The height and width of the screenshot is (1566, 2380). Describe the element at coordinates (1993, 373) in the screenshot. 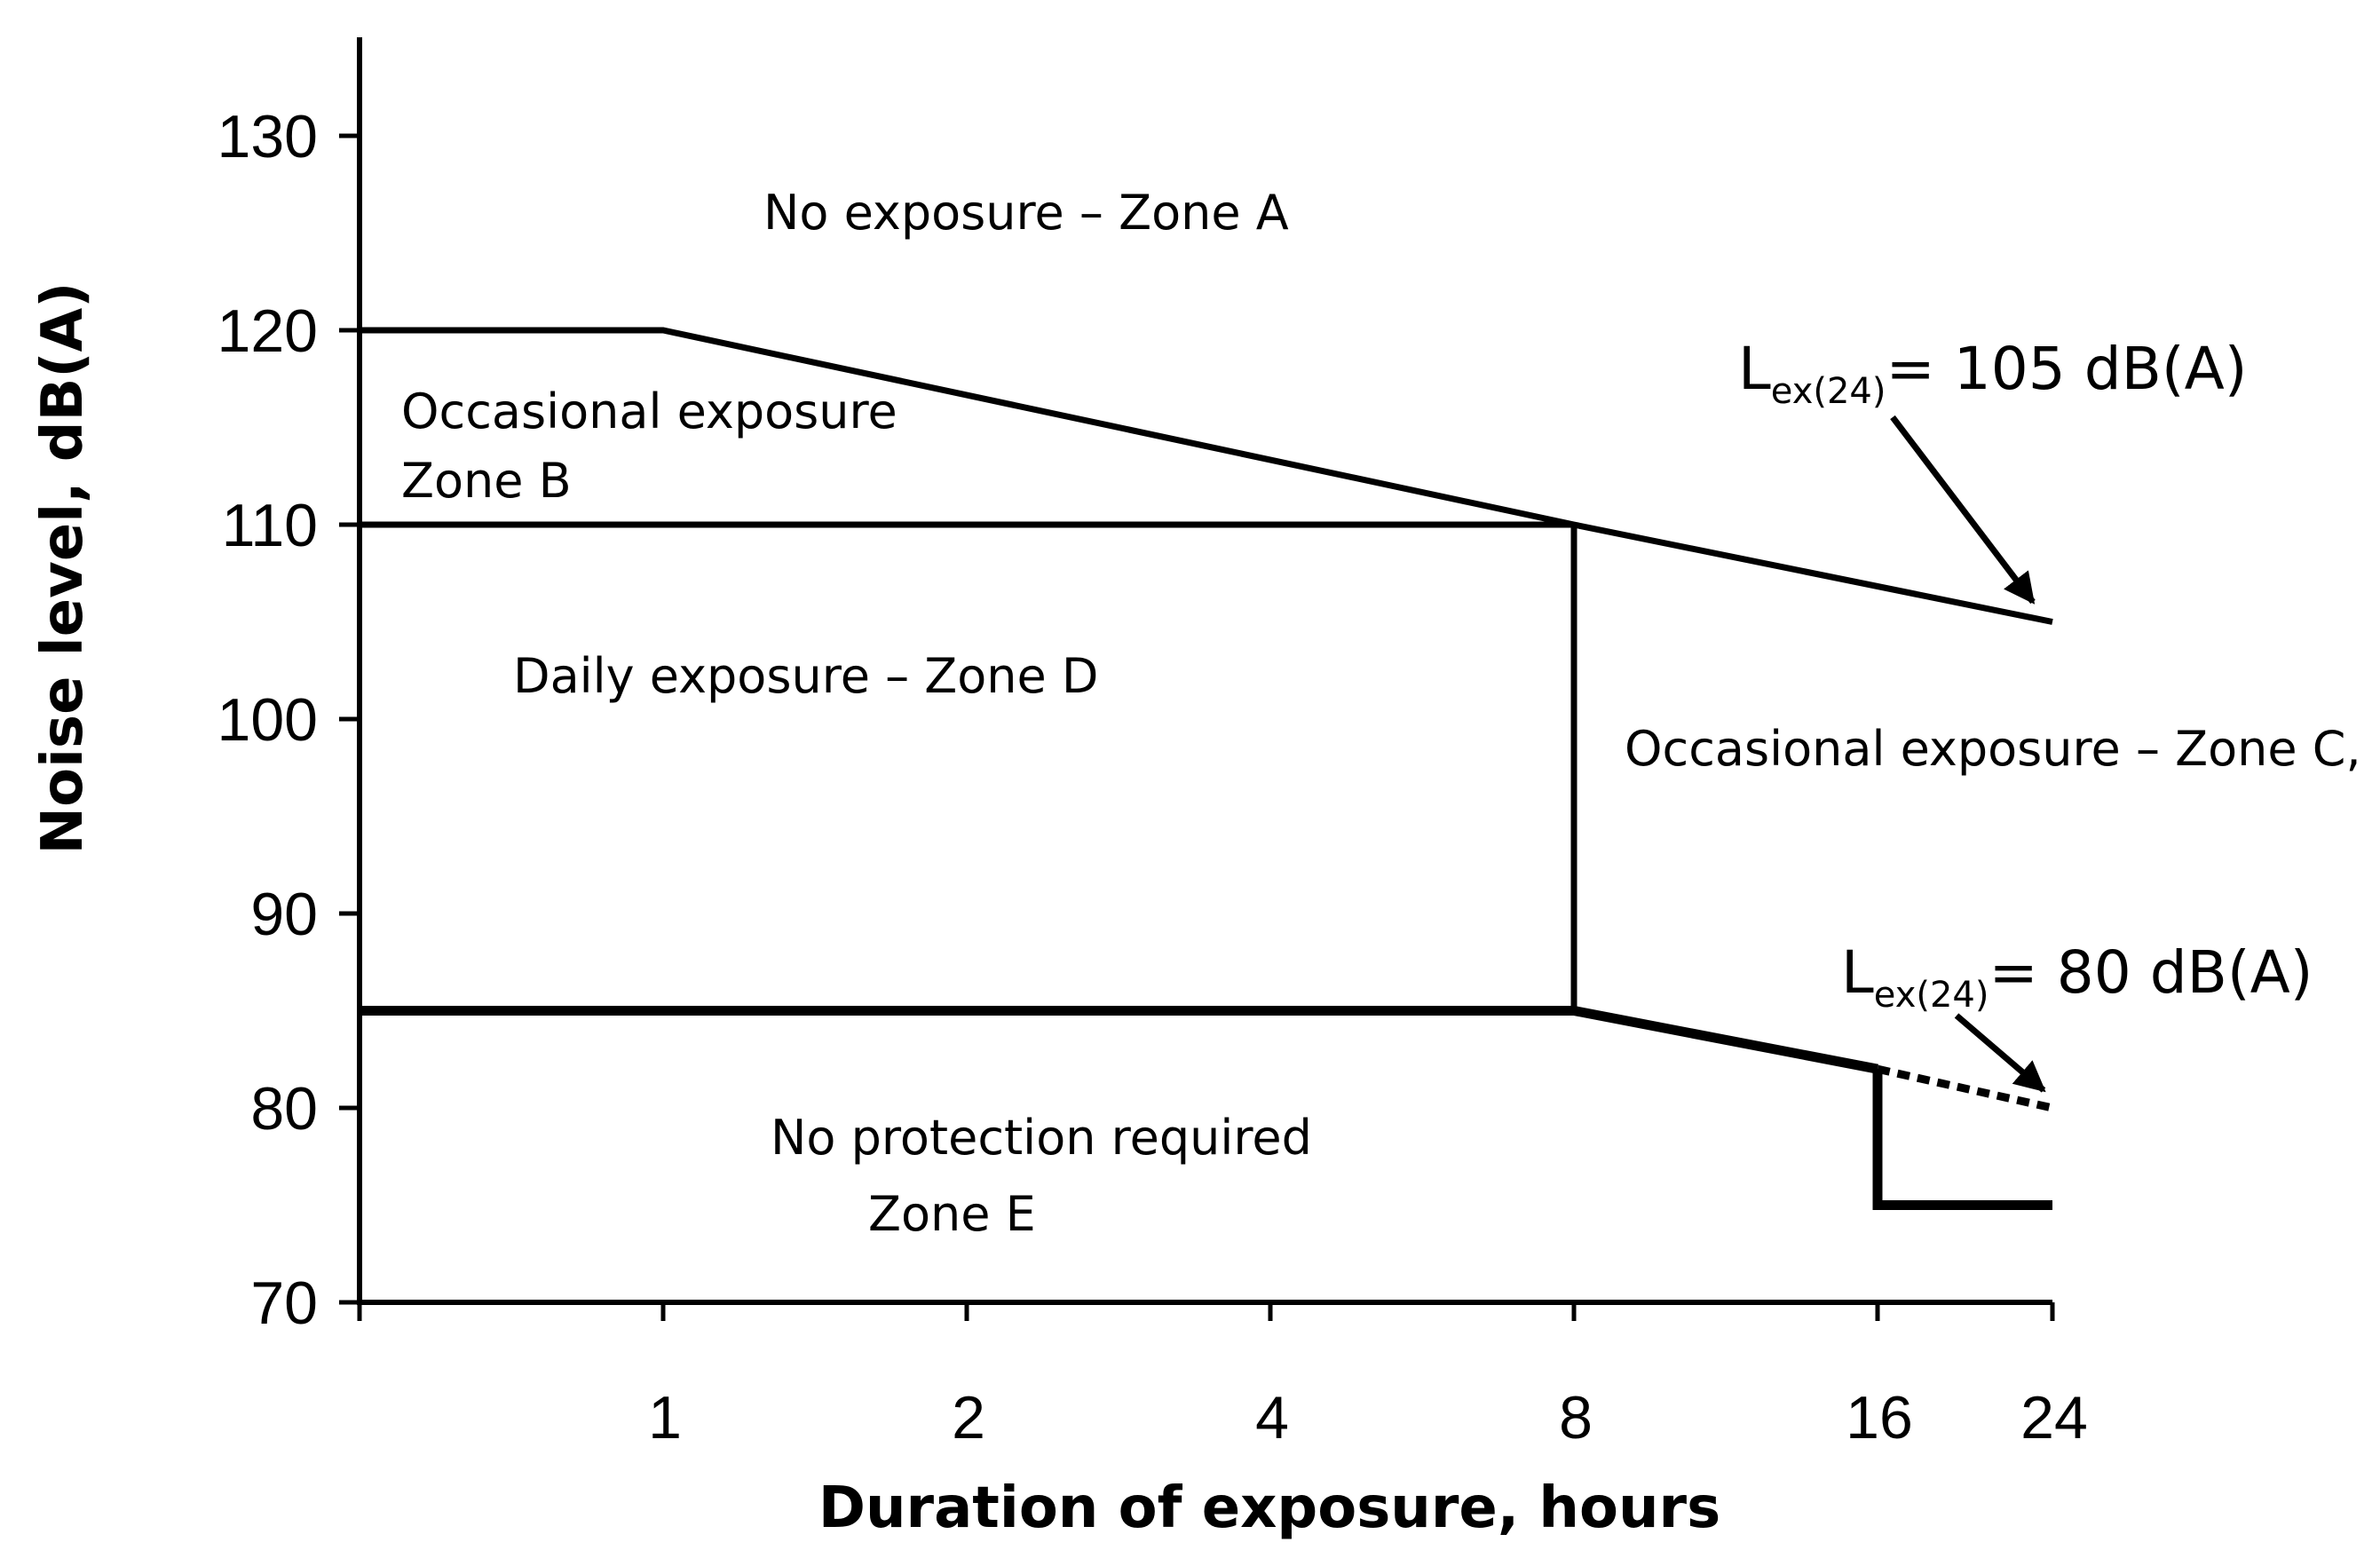

I see `lex-105-label: Lex(24)= 105 dB(A)` at that location.